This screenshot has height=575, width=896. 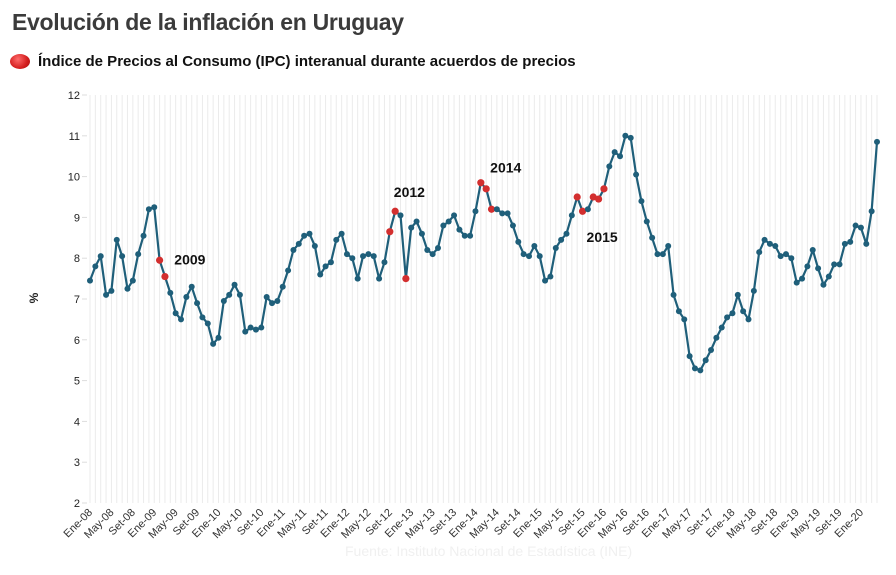 What do you see at coordinates (208, 22) in the screenshot?
I see `chart-title: Evolución de la inflación en Uruguay` at bounding box center [208, 22].